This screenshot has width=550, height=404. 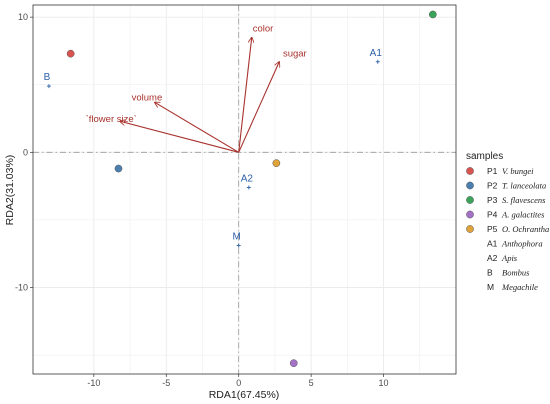 I want to click on y-tick-label: 10, so click(x=23, y=17).